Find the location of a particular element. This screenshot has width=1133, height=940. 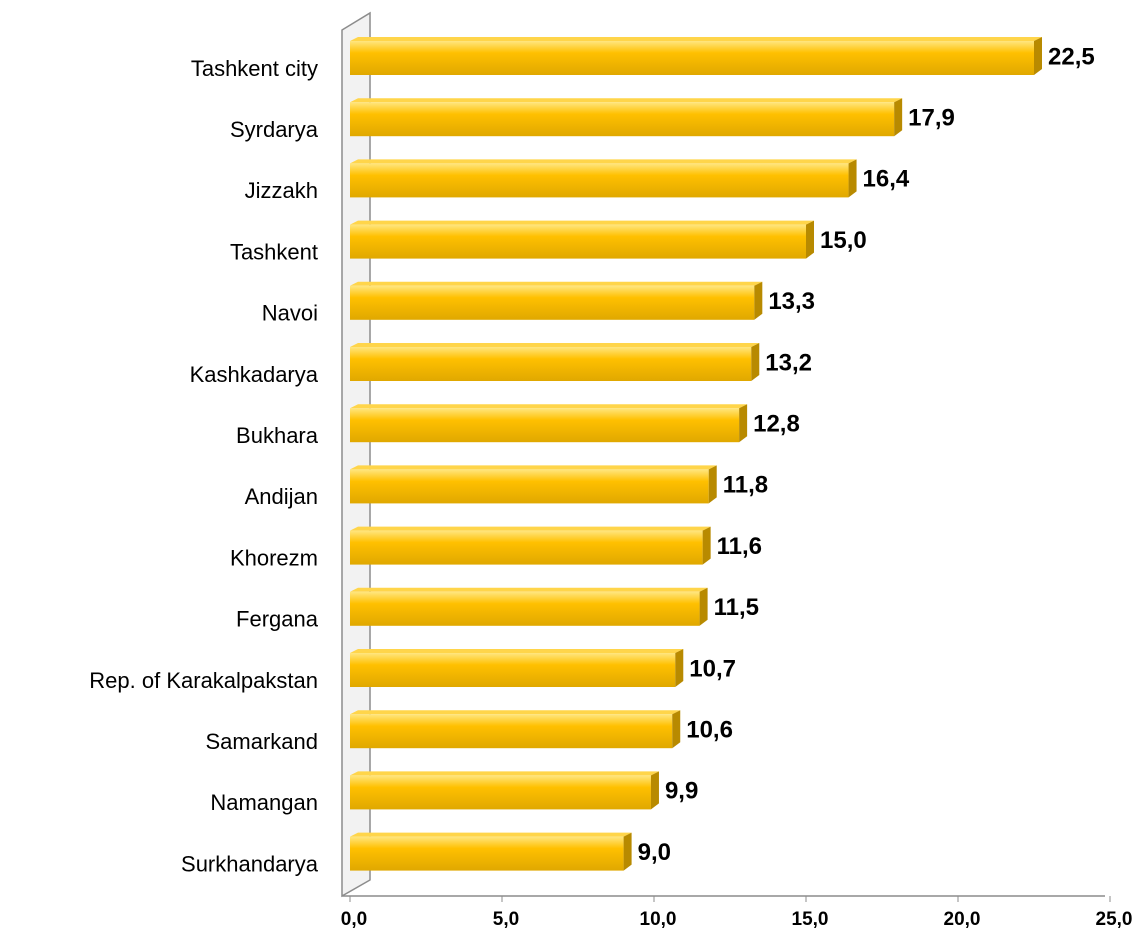

value-label: 22,5 is located at coordinates (1071, 56).